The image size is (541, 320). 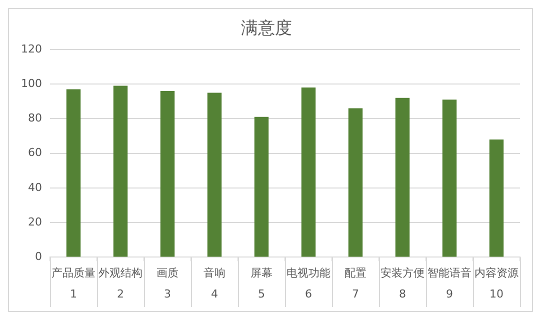 What do you see at coordinates (120, 283) in the screenshot?
I see `x-tick-label: 外观结构 2` at bounding box center [120, 283].